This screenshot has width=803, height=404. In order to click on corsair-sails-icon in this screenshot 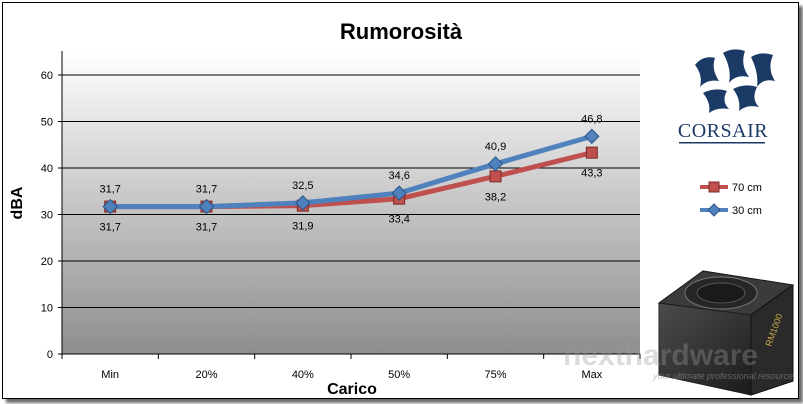, I will do `click(735, 81)`.